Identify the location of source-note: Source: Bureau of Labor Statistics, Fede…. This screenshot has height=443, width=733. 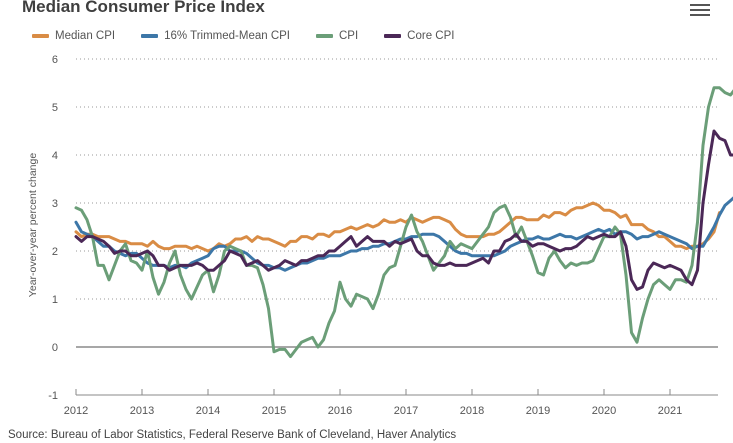
(232, 435).